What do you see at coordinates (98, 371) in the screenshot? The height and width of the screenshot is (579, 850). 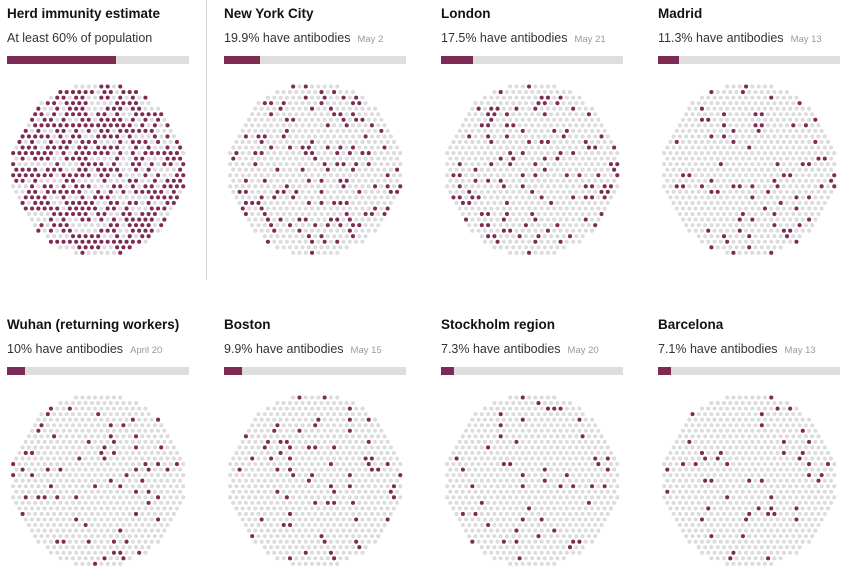 I see `progress-bar-track` at bounding box center [98, 371].